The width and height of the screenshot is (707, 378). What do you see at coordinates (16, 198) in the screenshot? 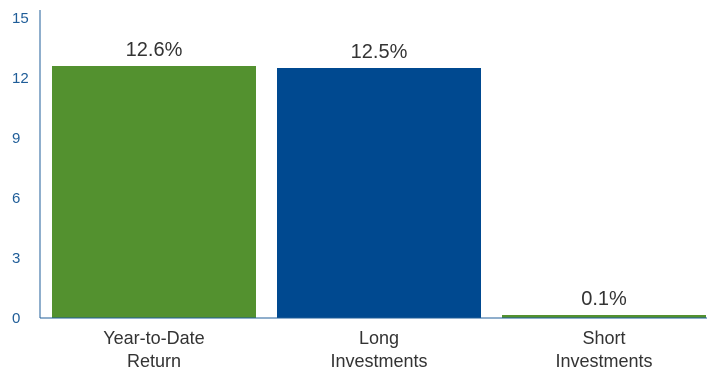
I see `y-tick-label: 6` at bounding box center [16, 198].